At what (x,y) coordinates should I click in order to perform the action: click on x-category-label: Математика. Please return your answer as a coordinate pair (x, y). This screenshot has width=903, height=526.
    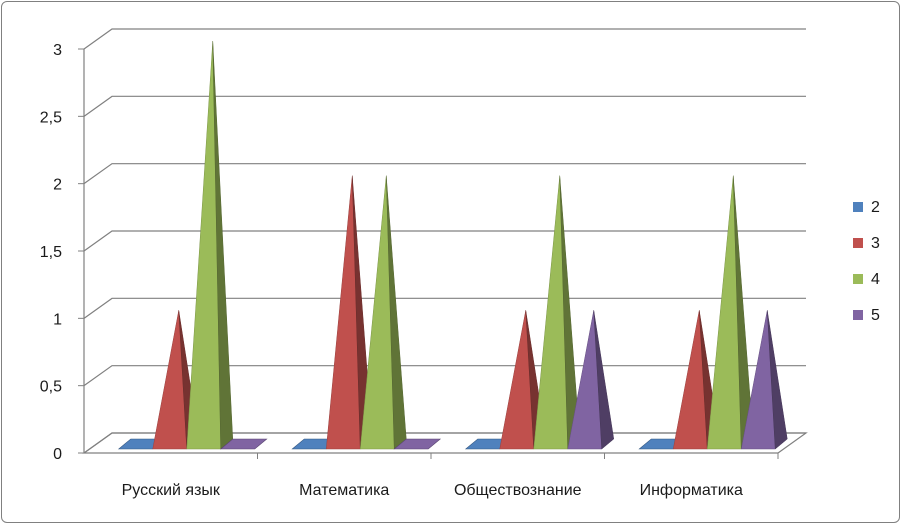
    Looking at the image, I should click on (344, 490).